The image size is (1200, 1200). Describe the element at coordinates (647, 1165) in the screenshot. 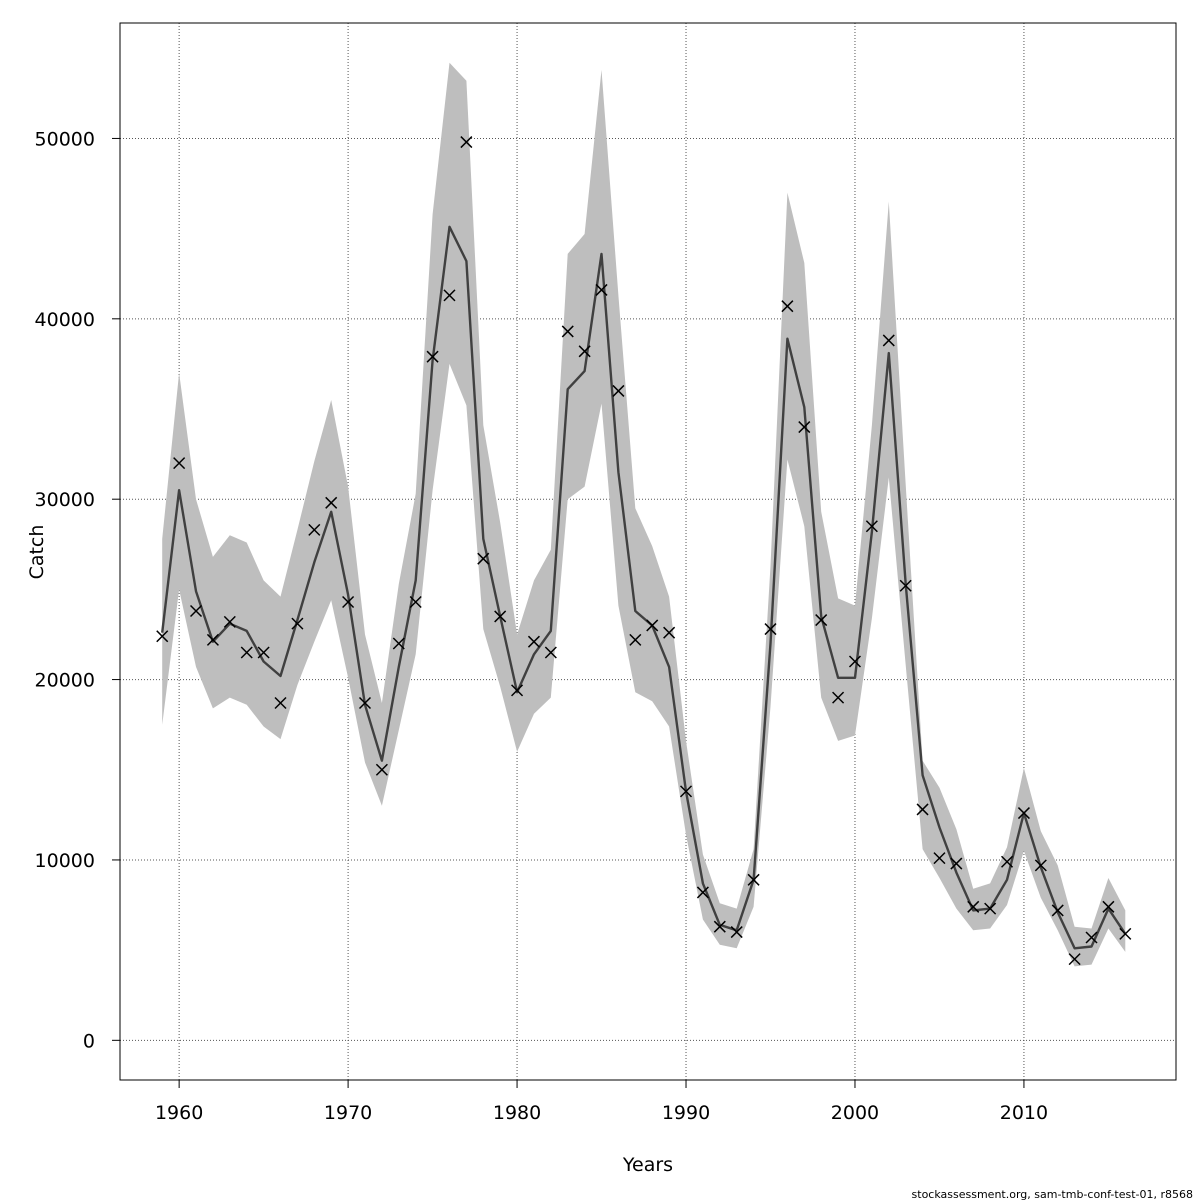

I see `x-axis-title: Years` at that location.